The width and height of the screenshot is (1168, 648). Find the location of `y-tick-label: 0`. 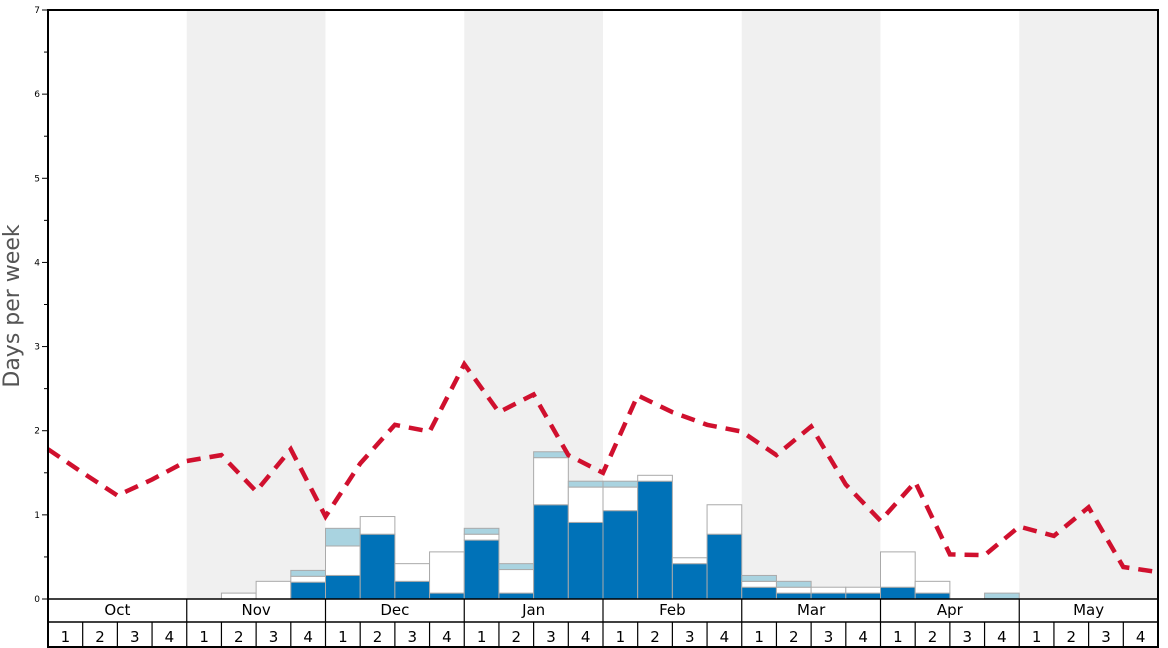

y-tick-label: 0 is located at coordinates (37, 600).